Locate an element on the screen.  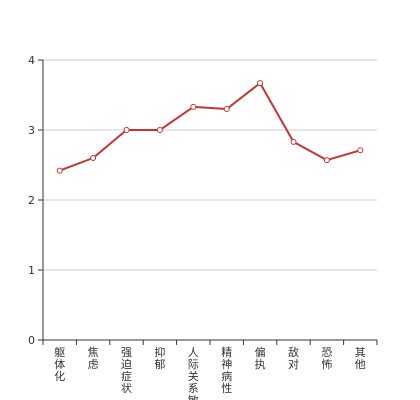
x-category-label: 精神病性 is located at coordinates (226, 370).